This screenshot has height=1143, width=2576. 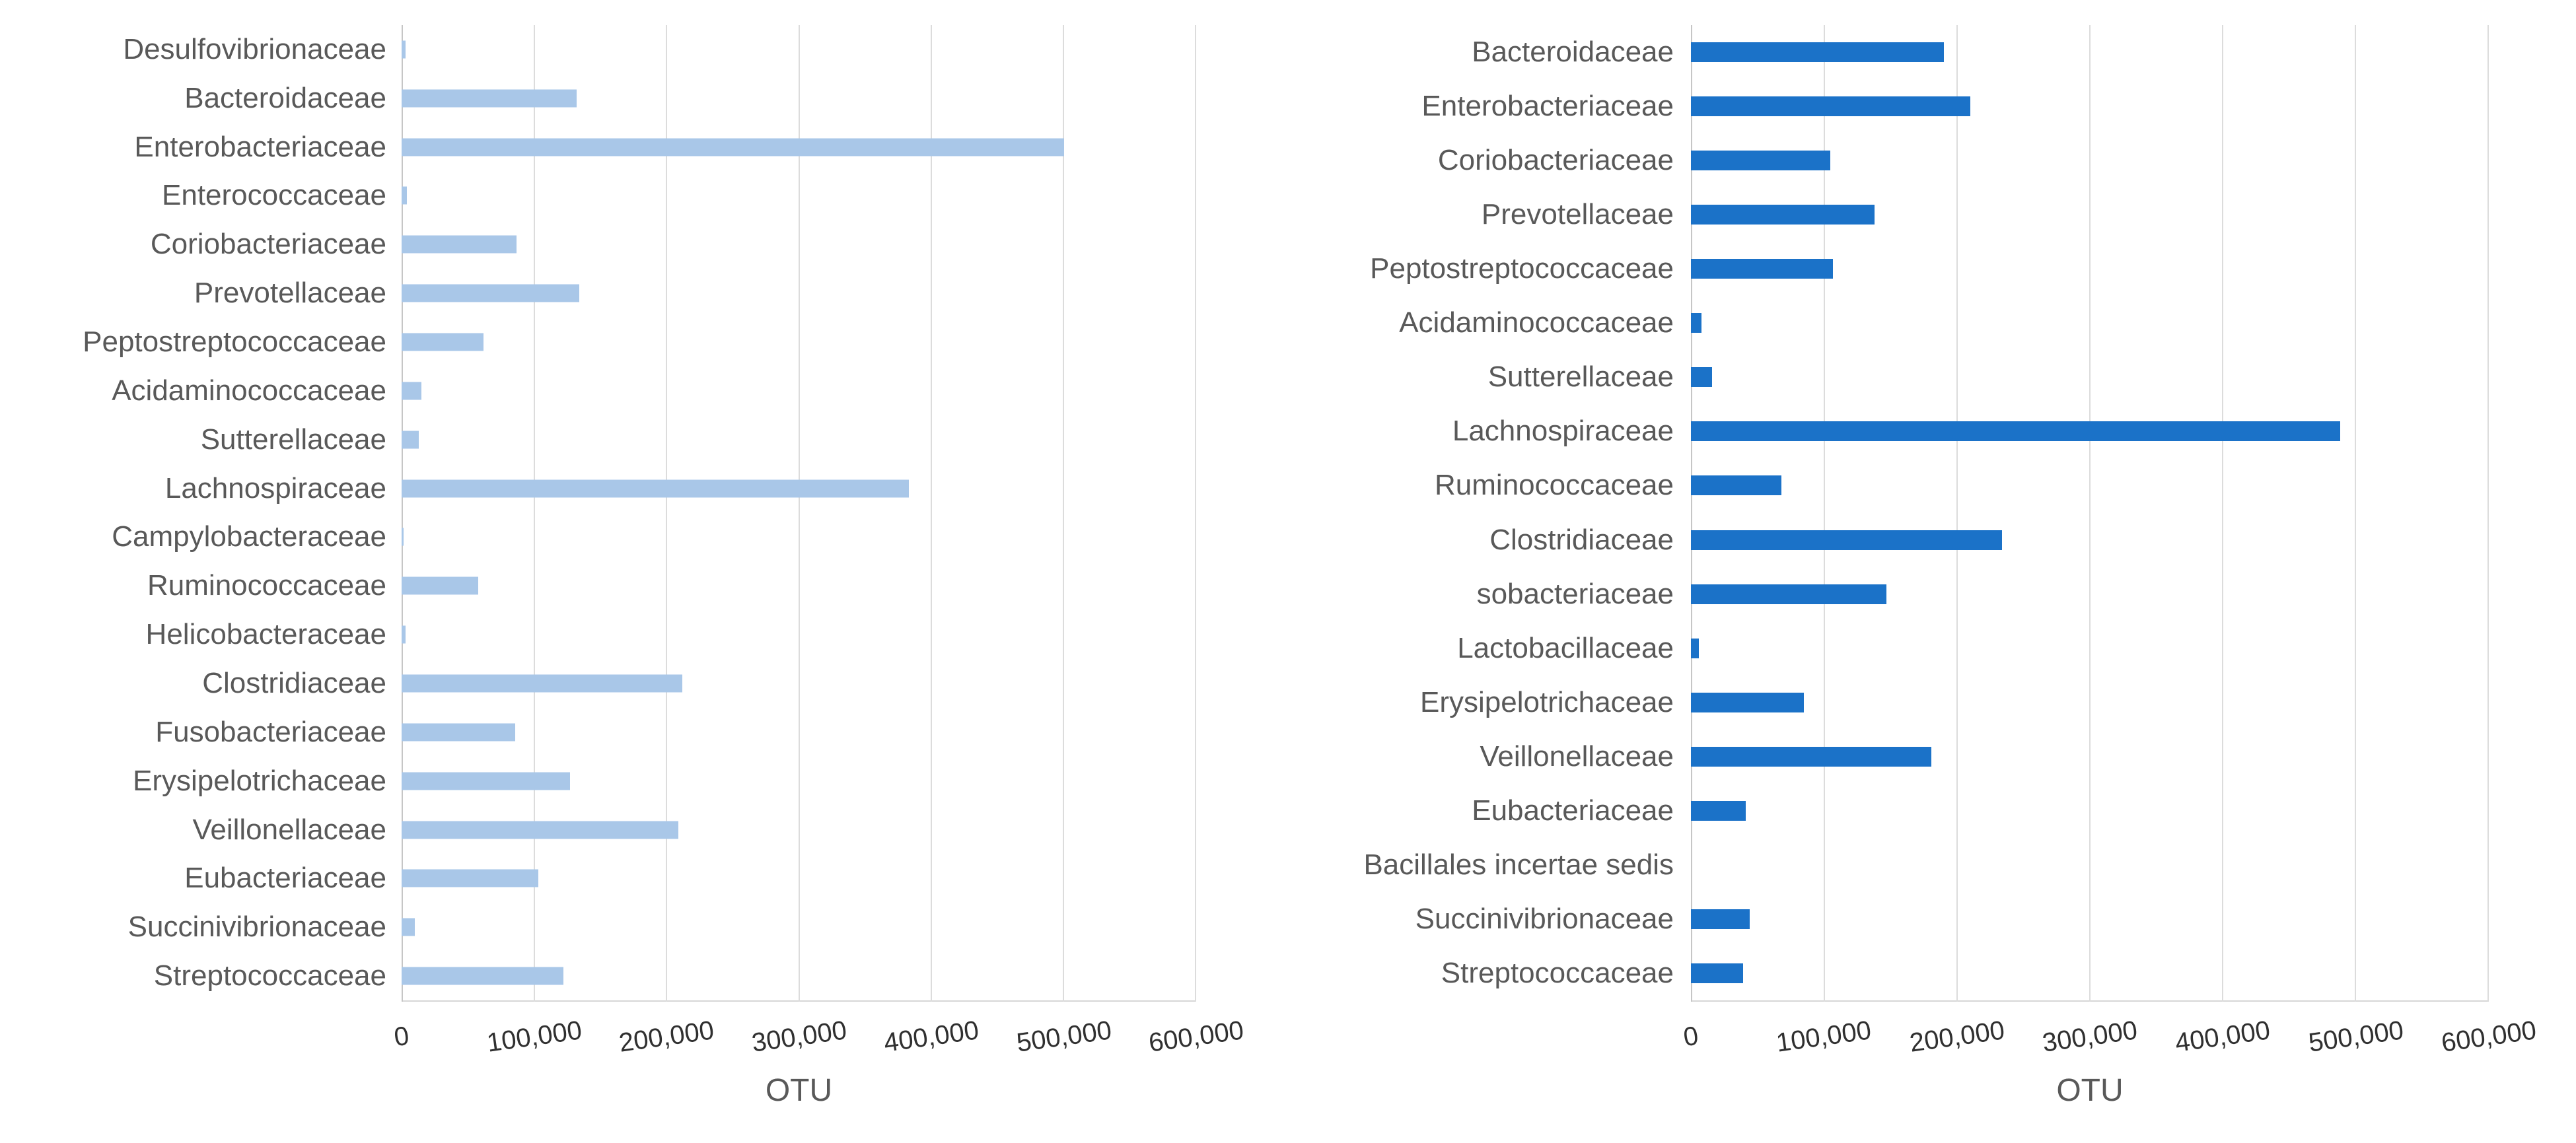 I want to click on x-tick-label: 400,000, so click(x=2222, y=1037).